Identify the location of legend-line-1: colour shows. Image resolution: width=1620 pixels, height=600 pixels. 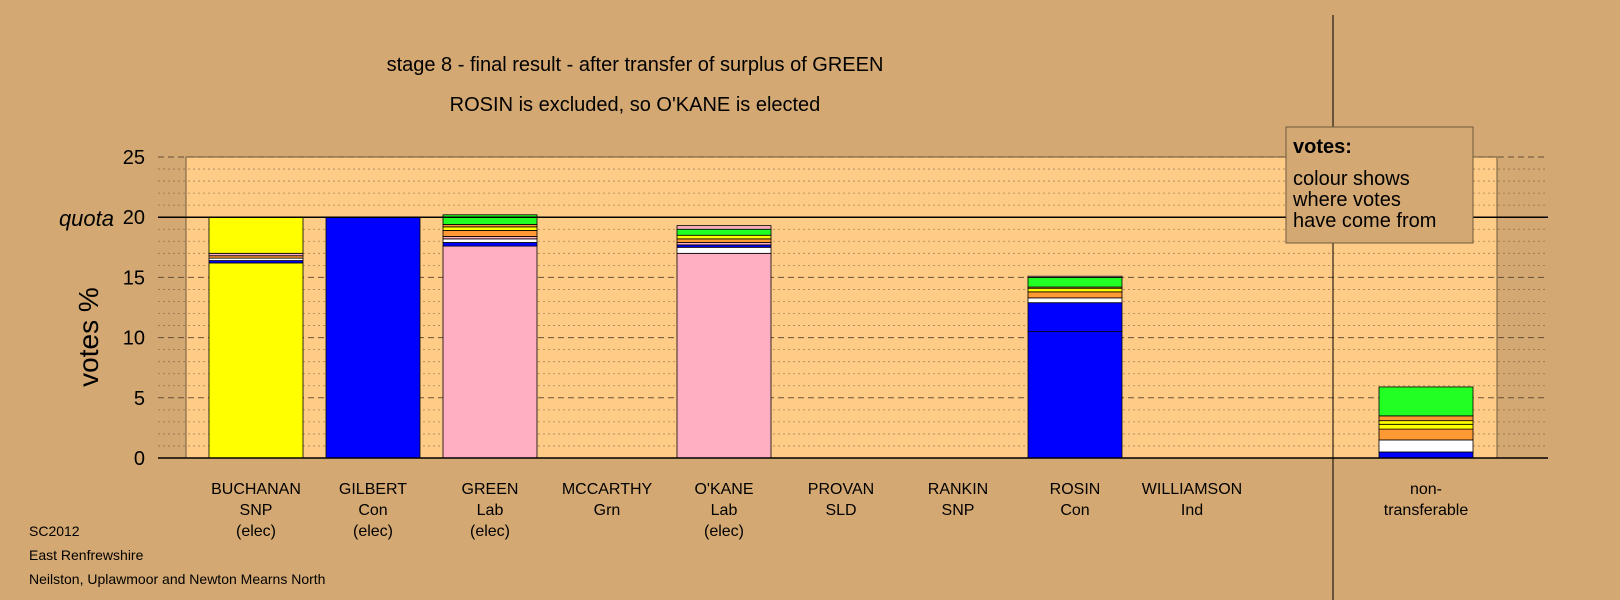
(1351, 179).